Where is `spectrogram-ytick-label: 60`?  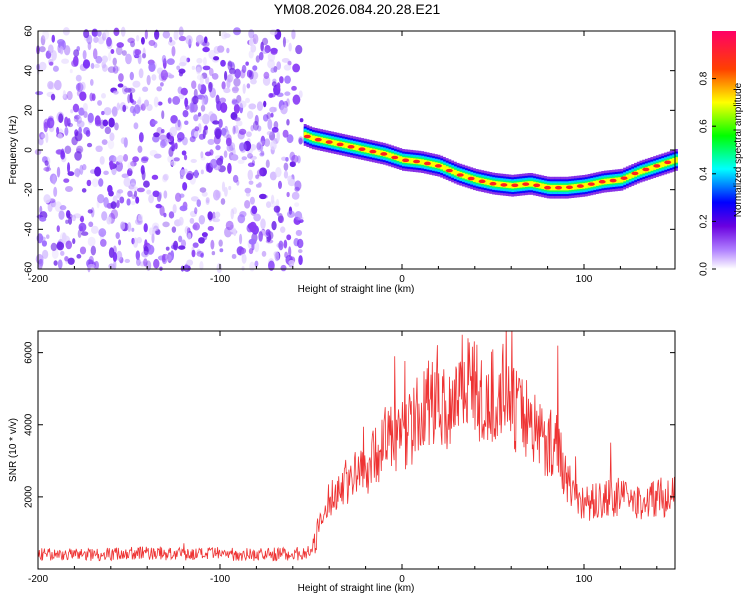 spectrogram-ytick-label: 60 is located at coordinates (29, 31).